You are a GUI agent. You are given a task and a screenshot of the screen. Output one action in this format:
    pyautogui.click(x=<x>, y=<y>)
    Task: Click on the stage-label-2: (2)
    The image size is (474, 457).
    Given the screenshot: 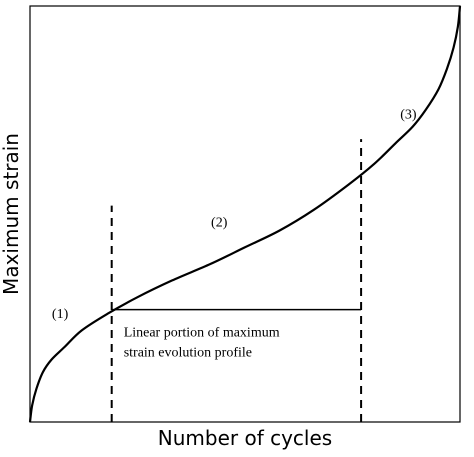 What is the action you would take?
    pyautogui.click(x=219, y=222)
    